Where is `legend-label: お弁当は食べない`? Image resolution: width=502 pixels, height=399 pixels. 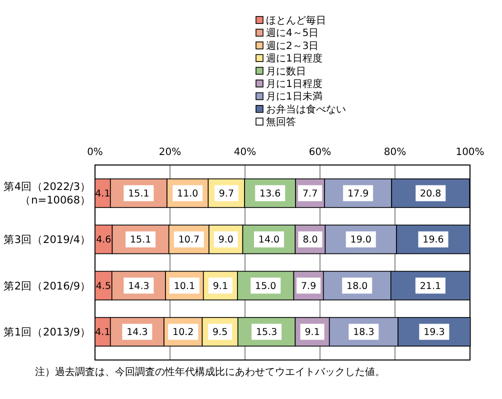
legend-label: お弁当は食べない is located at coordinates (306, 109).